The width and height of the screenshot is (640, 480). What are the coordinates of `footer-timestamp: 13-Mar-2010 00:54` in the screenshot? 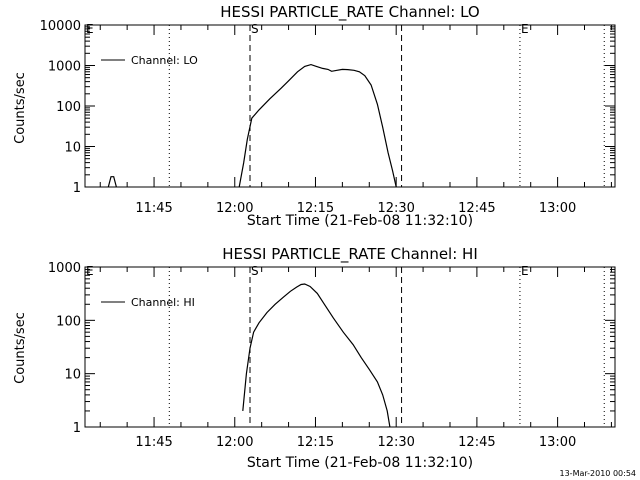 It's located at (598, 473).